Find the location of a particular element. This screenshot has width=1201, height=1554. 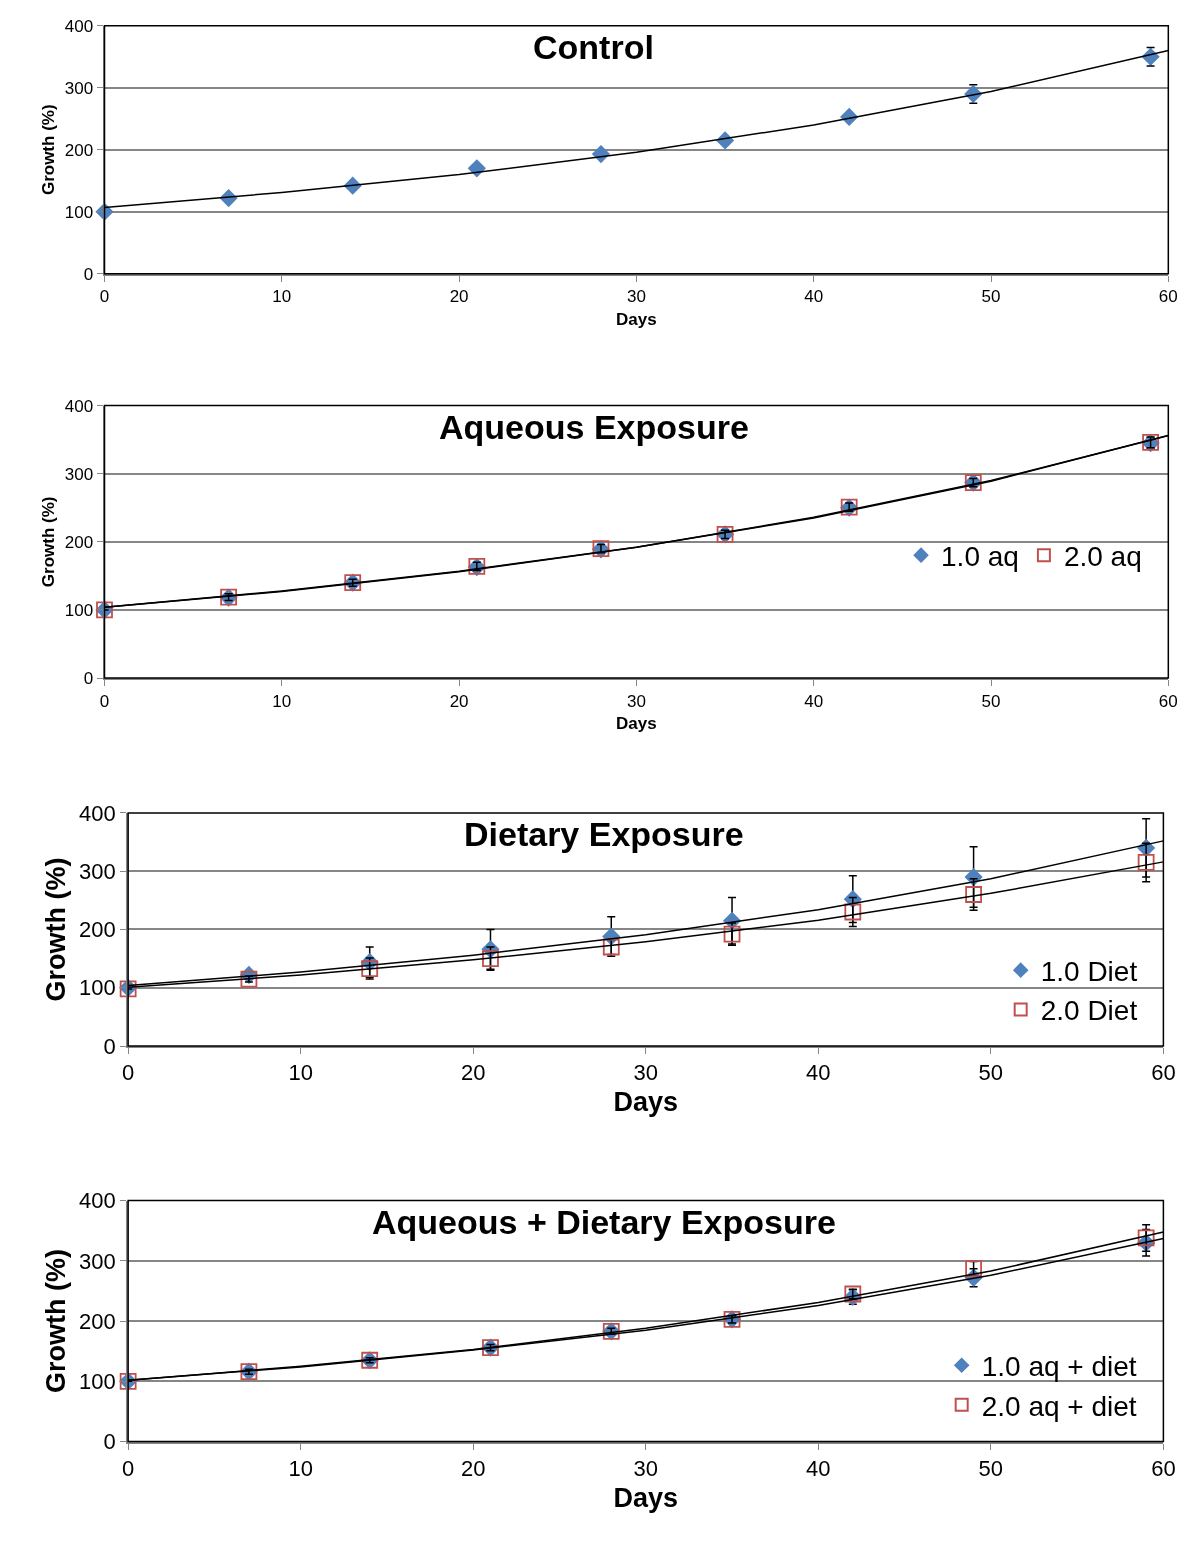

chart-title: Control is located at coordinates (593, 47).